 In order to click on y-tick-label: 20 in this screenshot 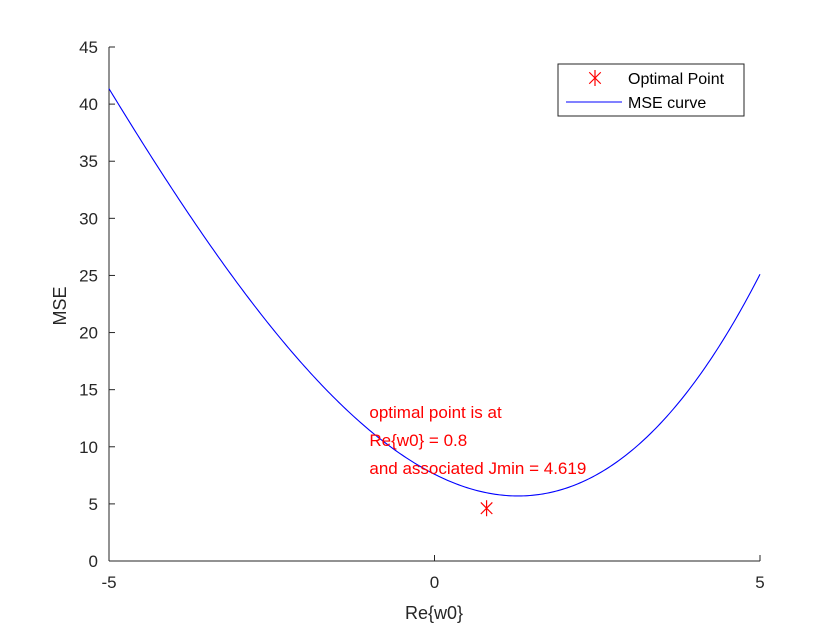, I will do `click(88, 333)`.